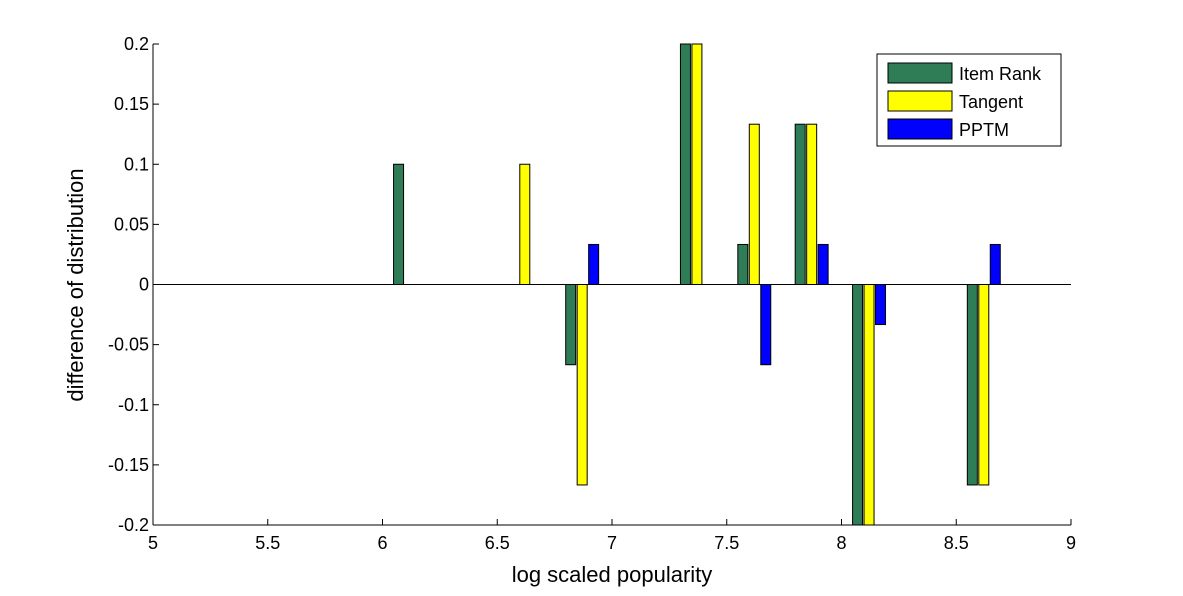 Image resolution: width=1183 pixels, height=596 pixels. Describe the element at coordinates (841, 543) in the screenshot. I see `x-tick-label: 8` at that location.